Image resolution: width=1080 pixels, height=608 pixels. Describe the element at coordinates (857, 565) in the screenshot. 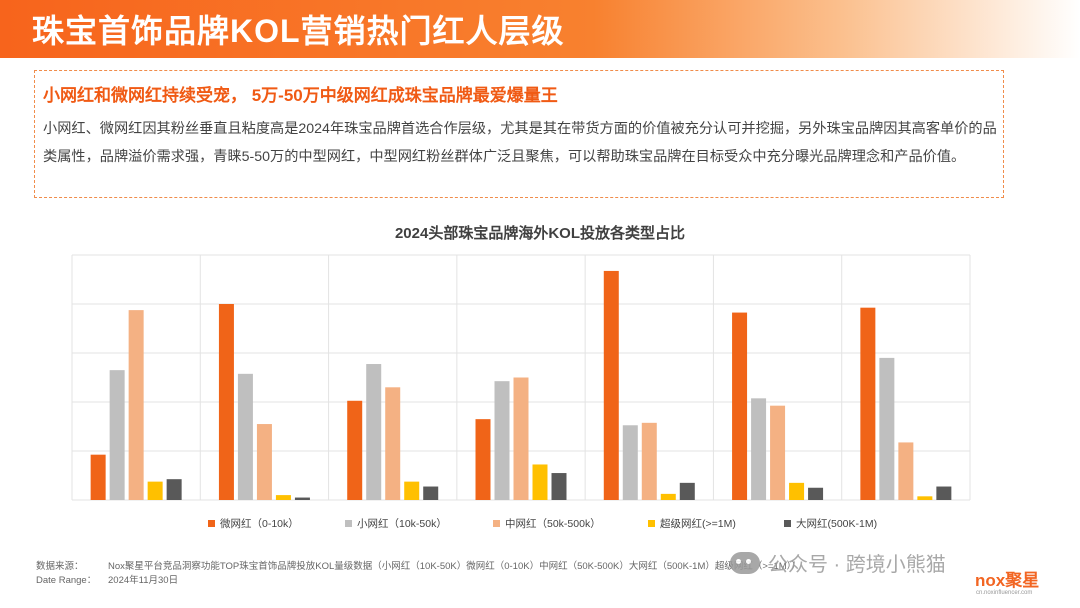

I see `watermark-text: 公众号 · 跨境小熊猫` at that location.